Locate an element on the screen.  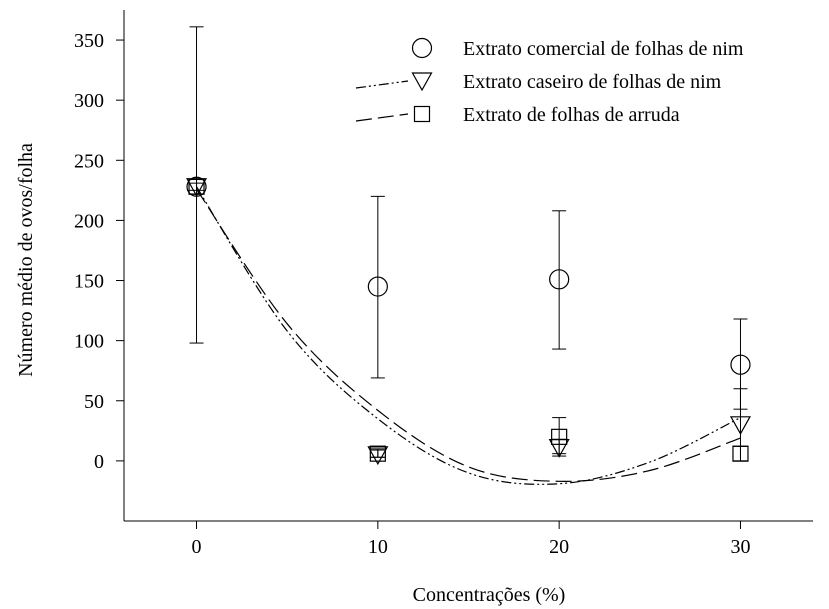
y-tick-label: 200 is located at coordinates (89, 221).